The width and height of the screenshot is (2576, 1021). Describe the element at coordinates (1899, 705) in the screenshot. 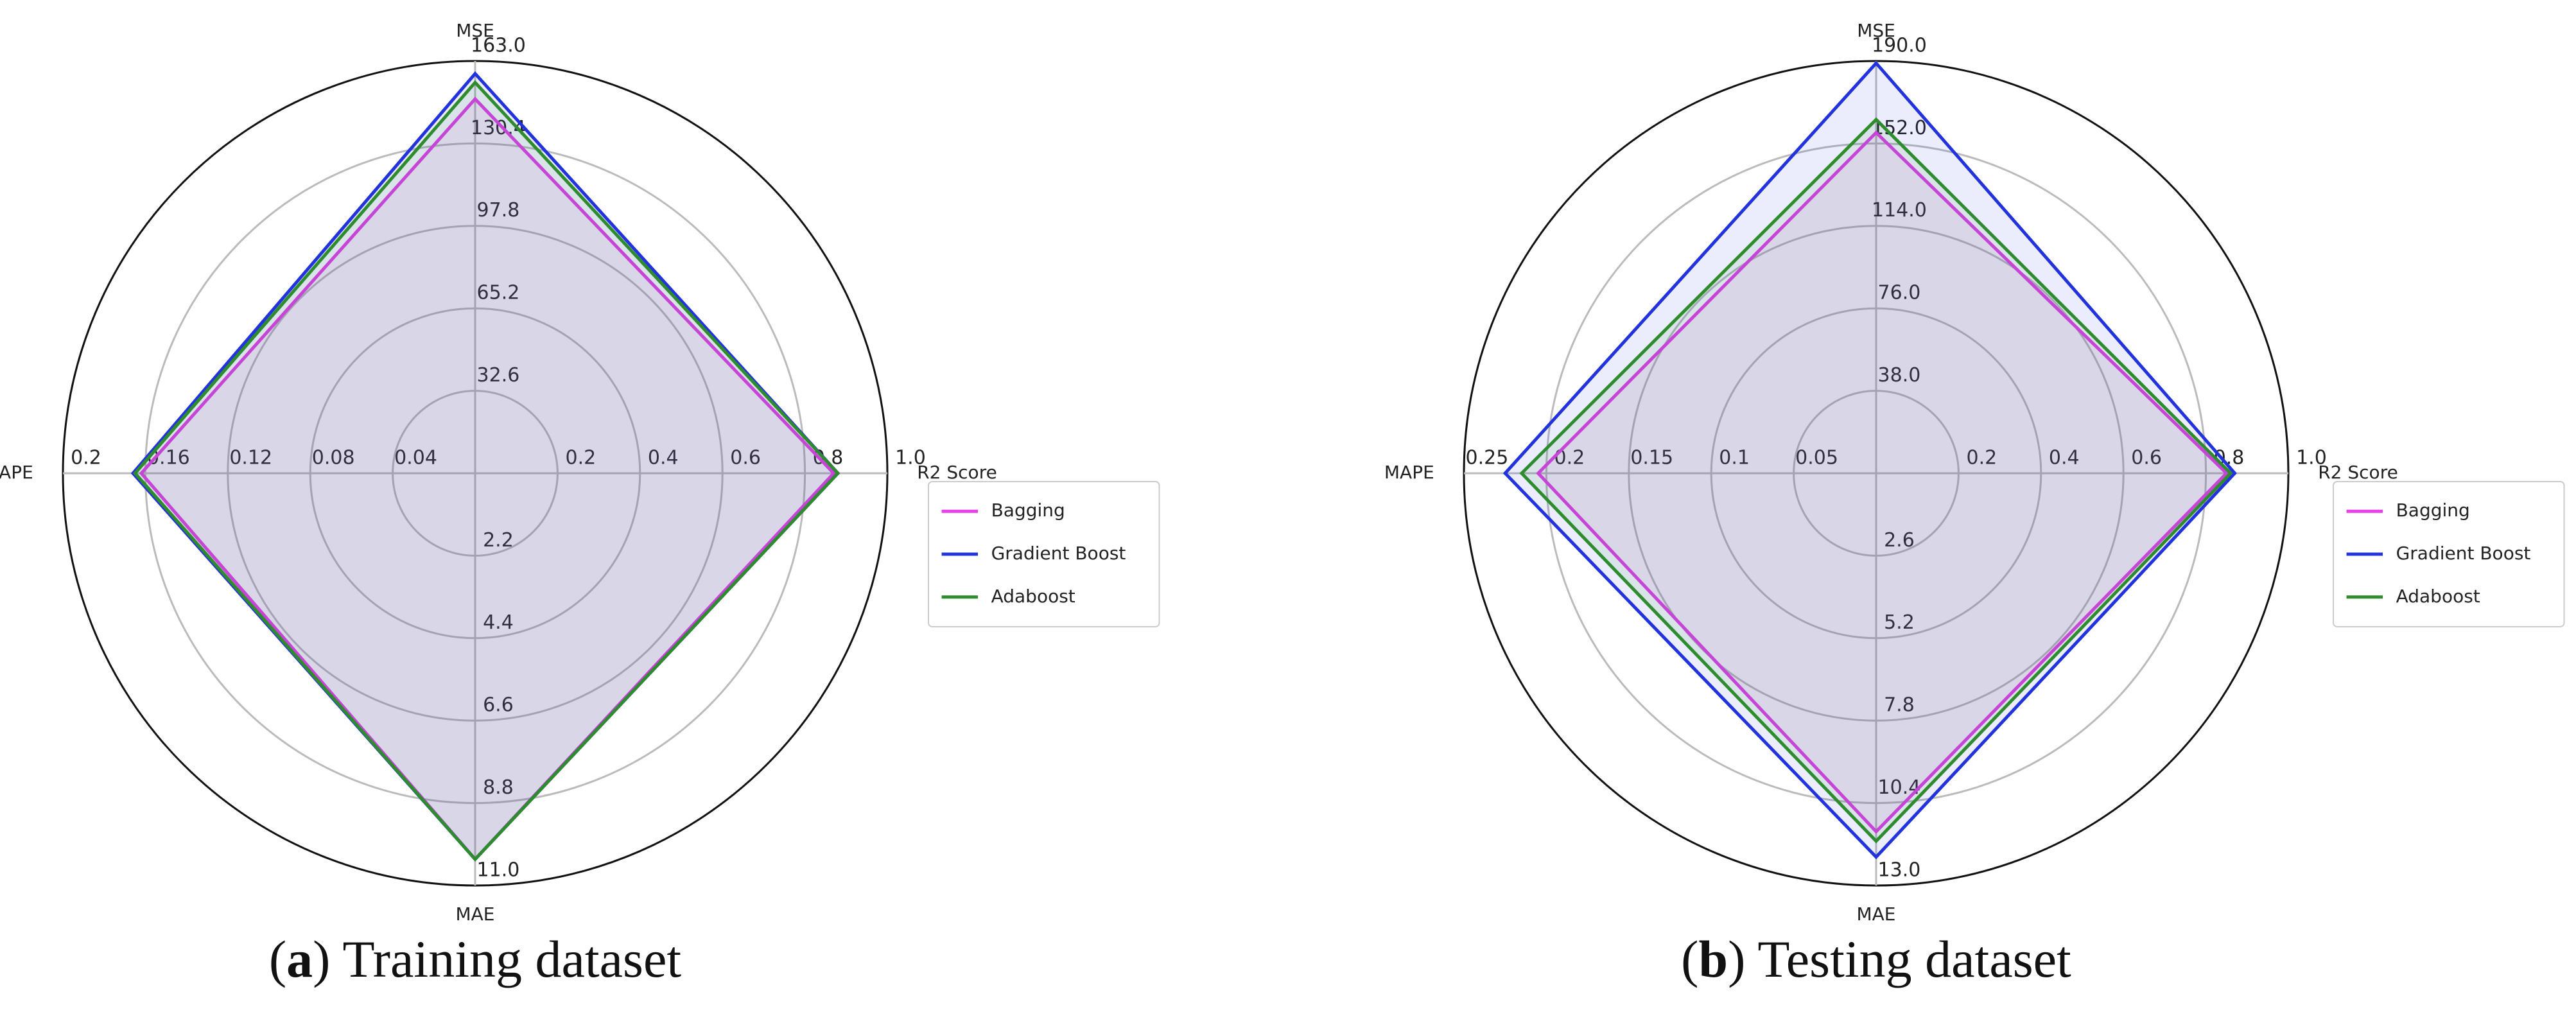

I see `tick-label: 7.8` at that location.